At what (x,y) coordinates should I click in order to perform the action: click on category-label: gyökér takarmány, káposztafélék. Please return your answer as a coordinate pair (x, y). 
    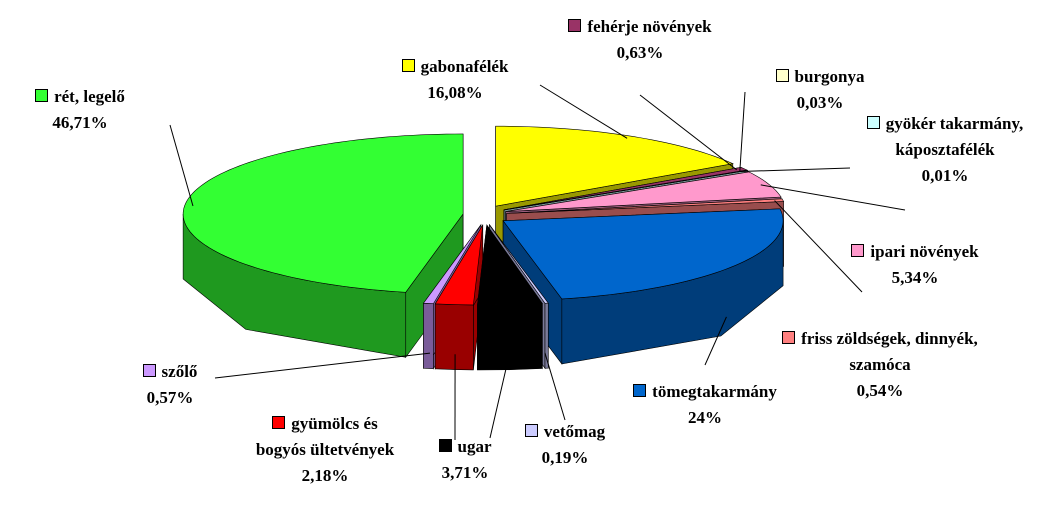
    Looking at the image, I should click on (954, 136).